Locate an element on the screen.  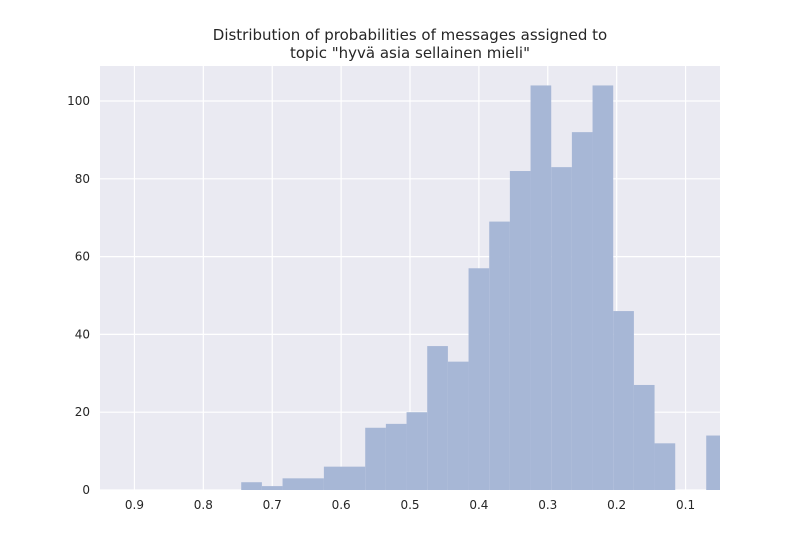
x-tick-label: 0.8 is located at coordinates (203, 505).